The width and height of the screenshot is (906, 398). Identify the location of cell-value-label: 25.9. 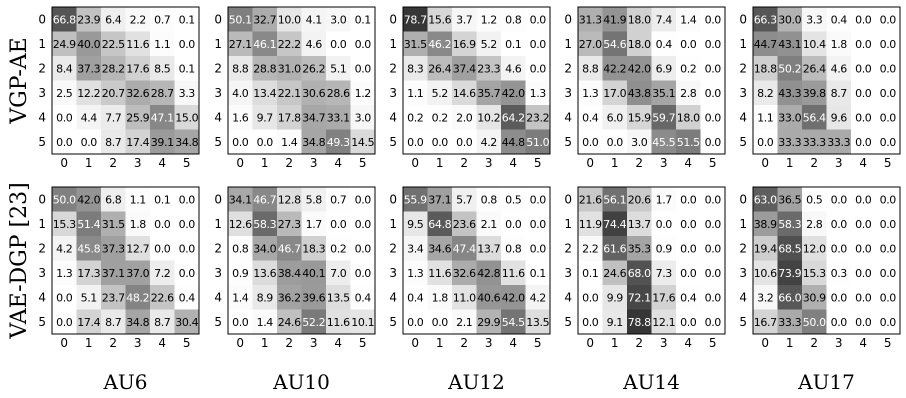
(137, 117).